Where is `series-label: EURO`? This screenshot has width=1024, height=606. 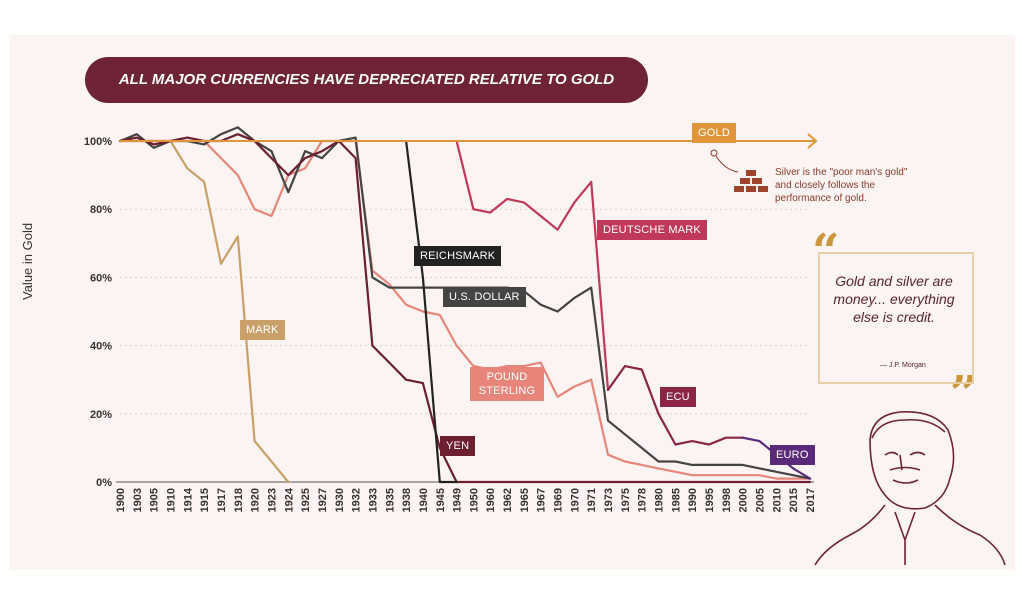
series-label: EURO is located at coordinates (792, 455).